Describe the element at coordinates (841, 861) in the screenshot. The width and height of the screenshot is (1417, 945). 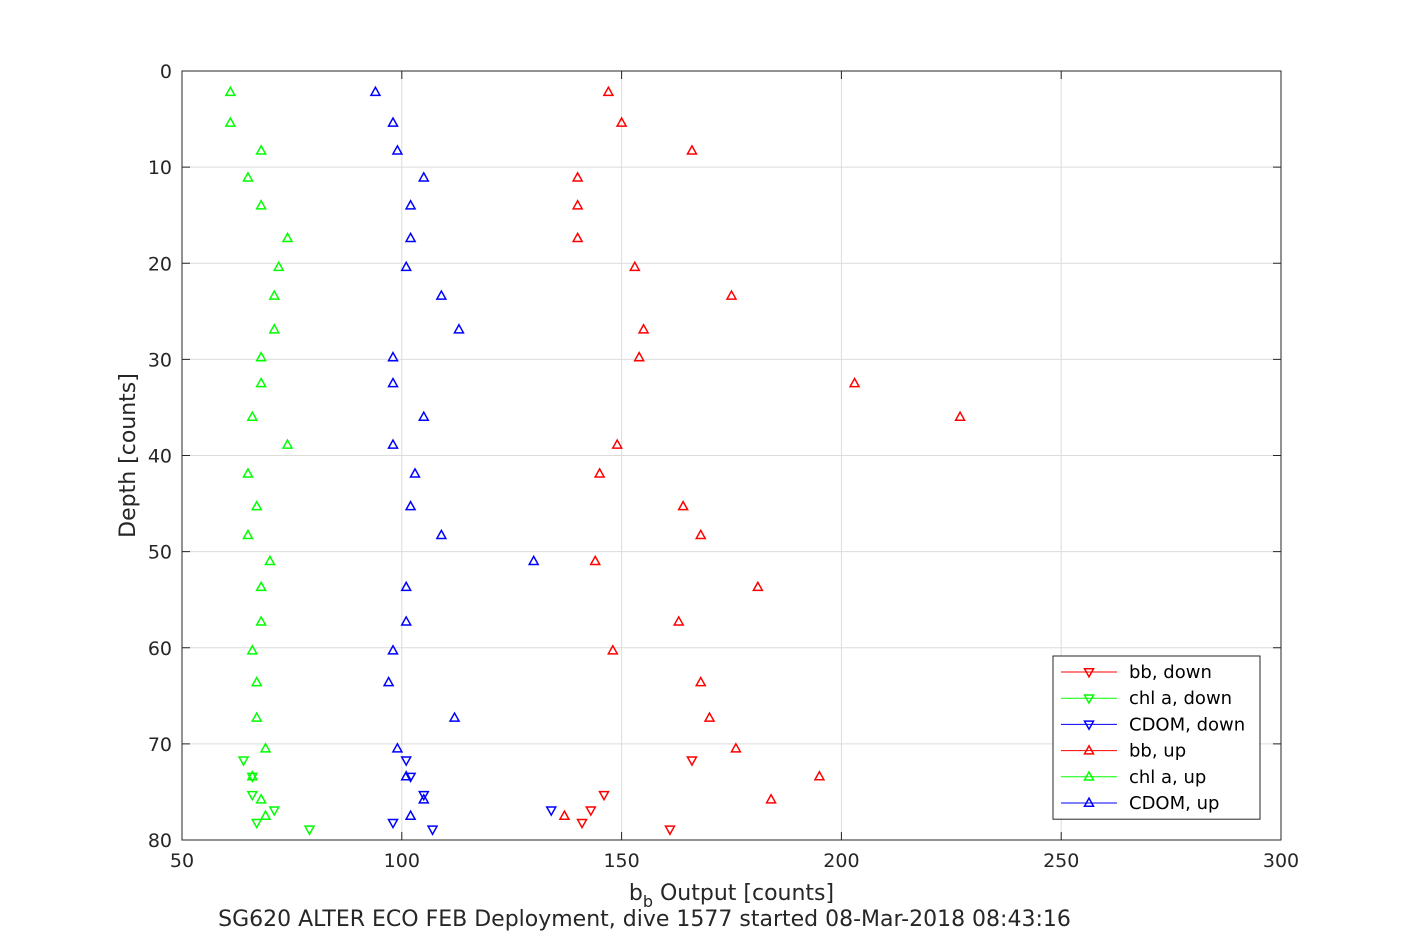
I see `x-tick-label: 200` at that location.